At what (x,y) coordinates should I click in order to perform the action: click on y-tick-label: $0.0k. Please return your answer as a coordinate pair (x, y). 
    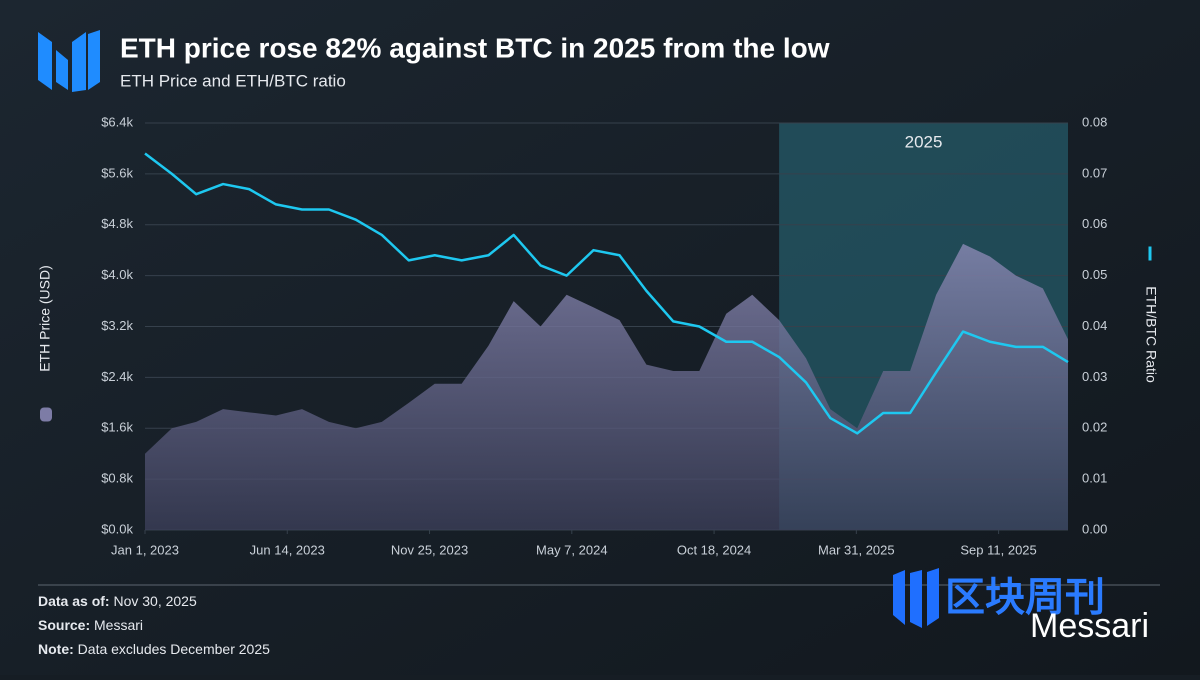
    Looking at the image, I should click on (117, 528).